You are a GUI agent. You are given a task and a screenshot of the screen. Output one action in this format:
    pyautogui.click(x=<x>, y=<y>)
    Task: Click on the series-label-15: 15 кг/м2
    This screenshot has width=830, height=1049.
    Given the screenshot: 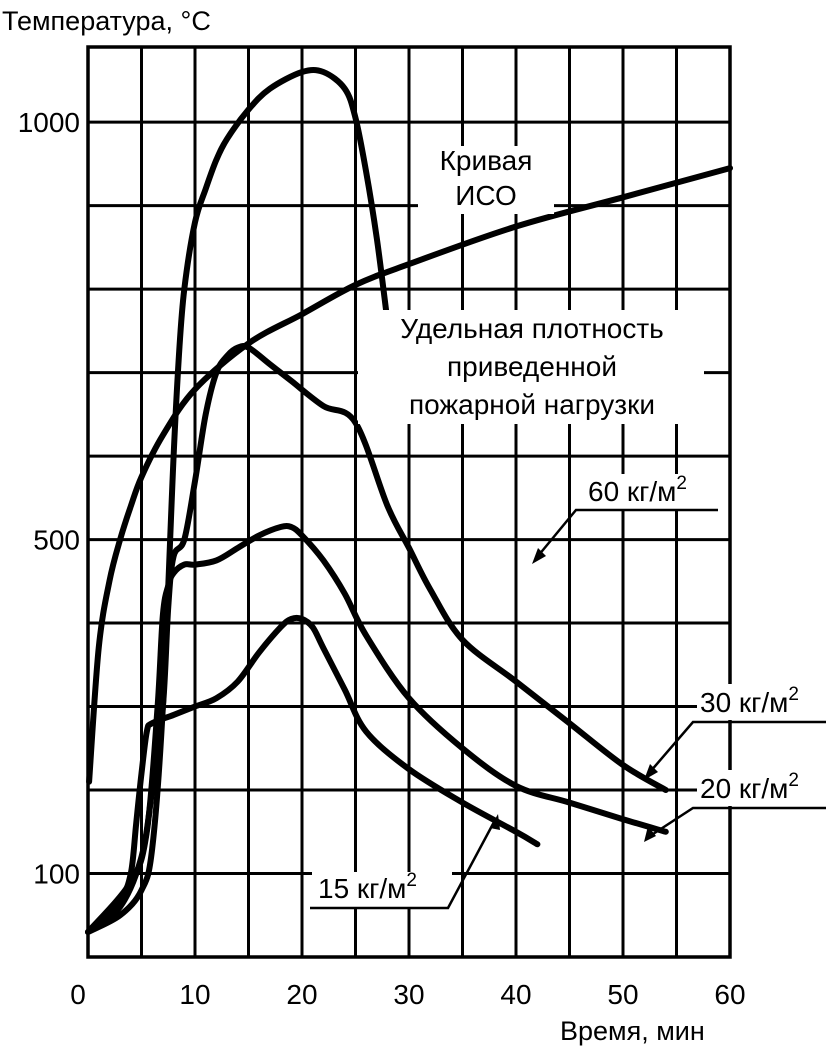 What is the action you would take?
    pyautogui.click(x=405, y=862)
    